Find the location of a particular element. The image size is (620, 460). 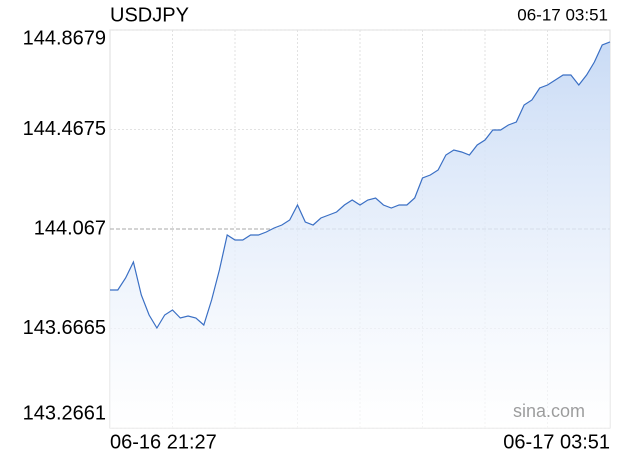

timestamp: 06-17 03:51 is located at coordinates (562, 14).